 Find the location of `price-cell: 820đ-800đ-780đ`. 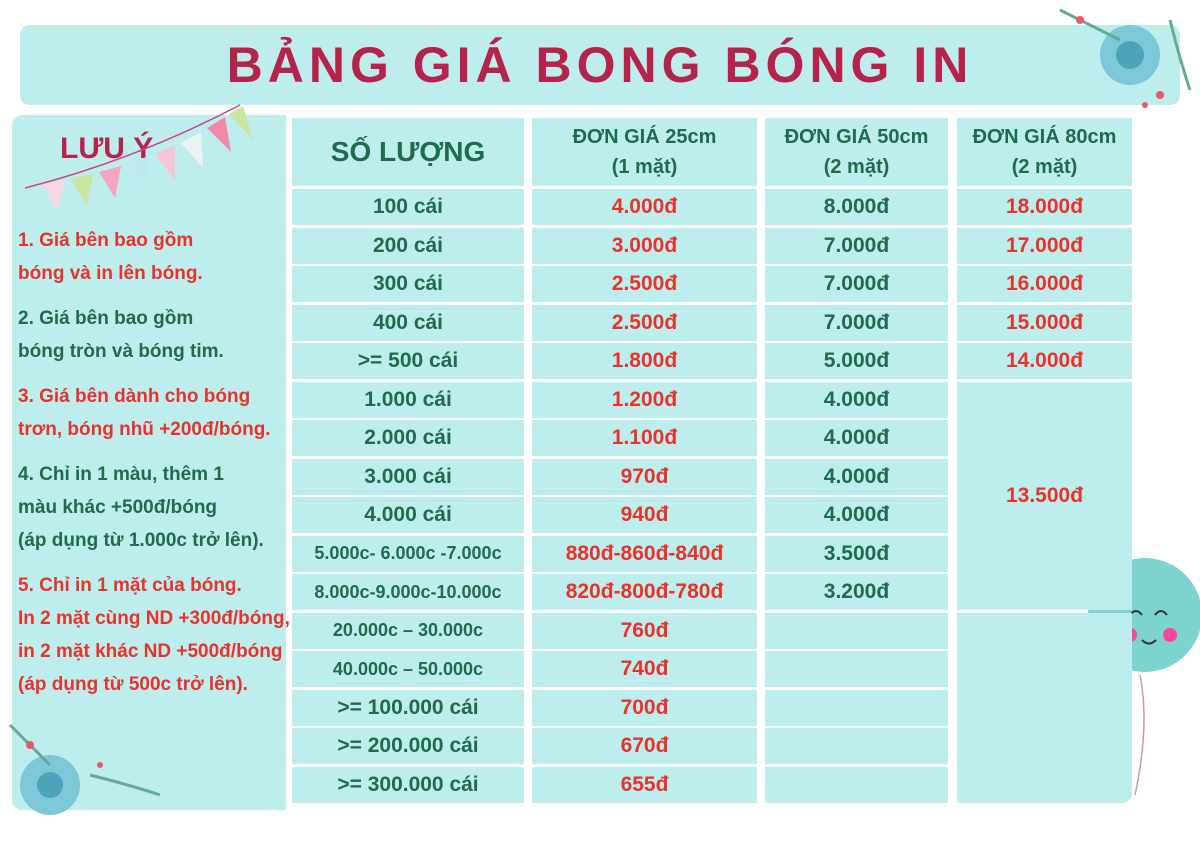

price-cell: 820đ-800đ-780đ is located at coordinates (644, 592).